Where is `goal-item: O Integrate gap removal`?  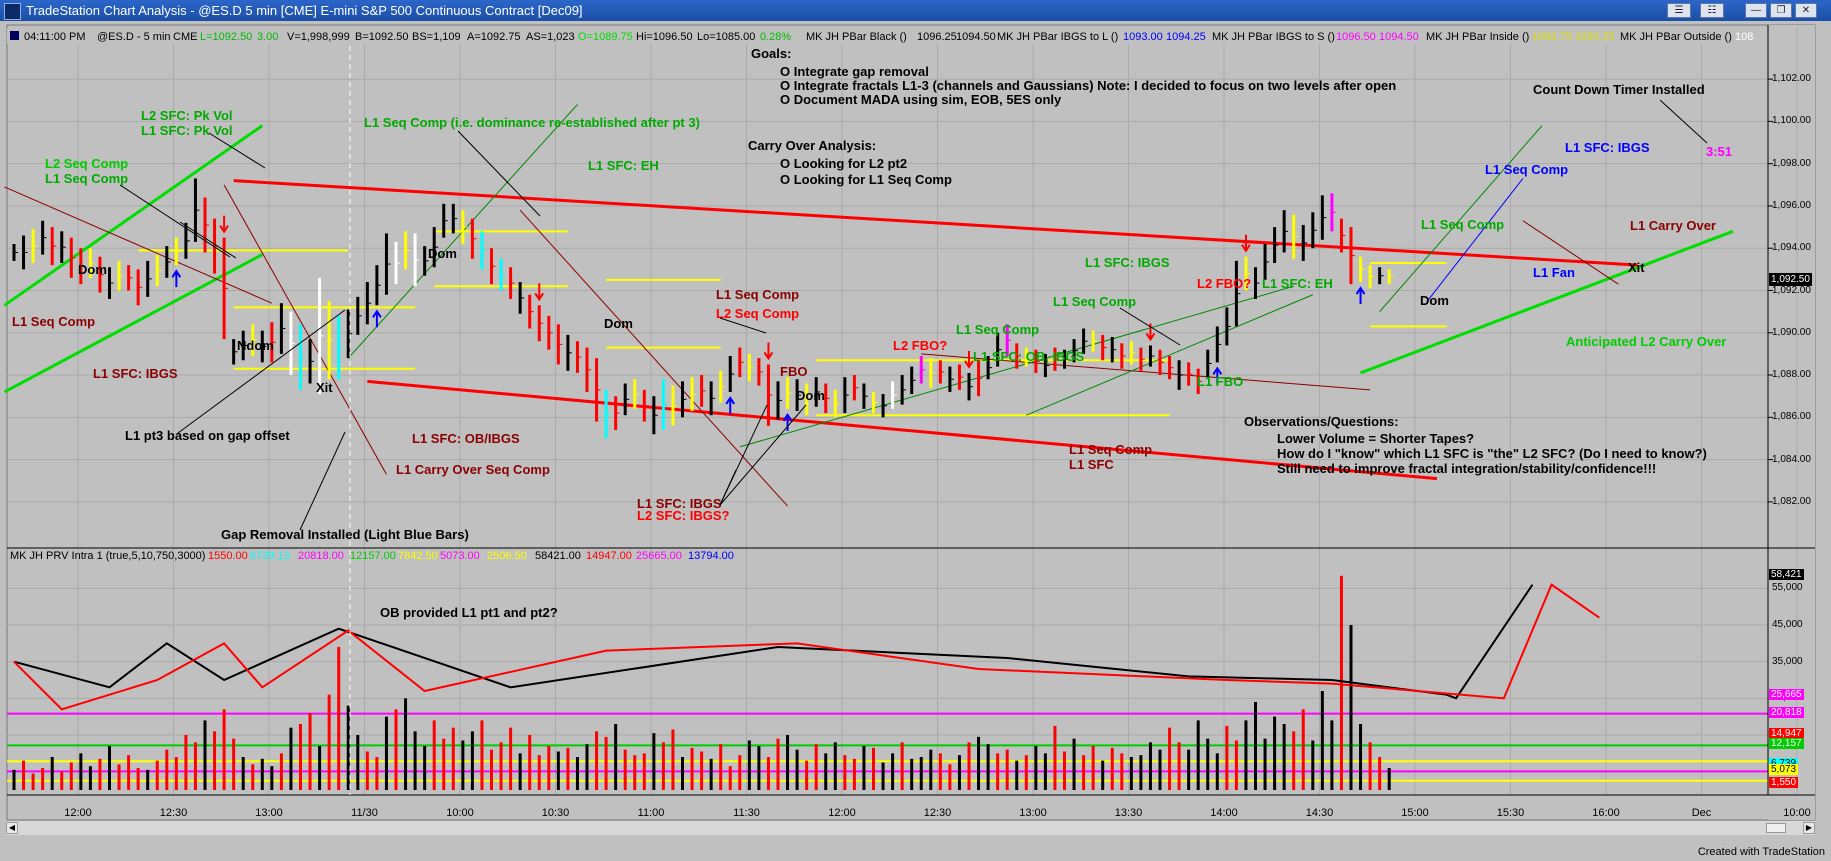 goal-item: O Integrate gap removal is located at coordinates (854, 71).